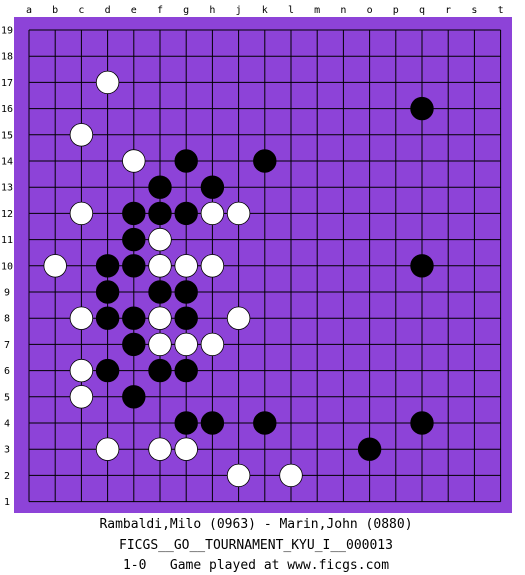  I want to click on row-label: 9, so click(7, 293).